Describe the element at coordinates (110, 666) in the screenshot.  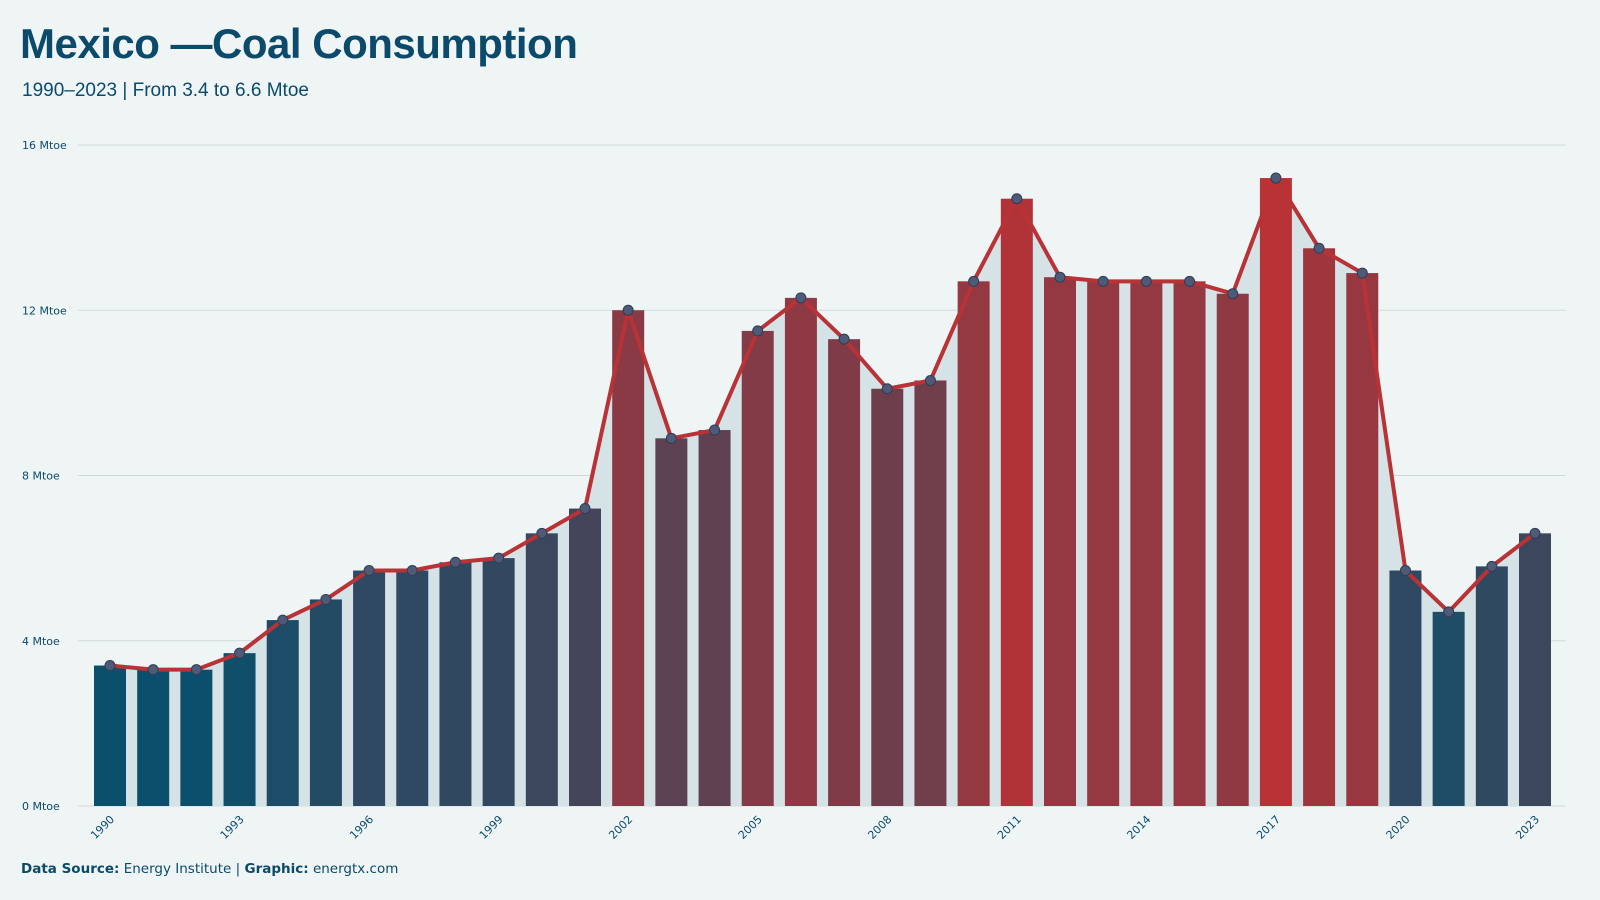
I see `data-point-1990` at that location.